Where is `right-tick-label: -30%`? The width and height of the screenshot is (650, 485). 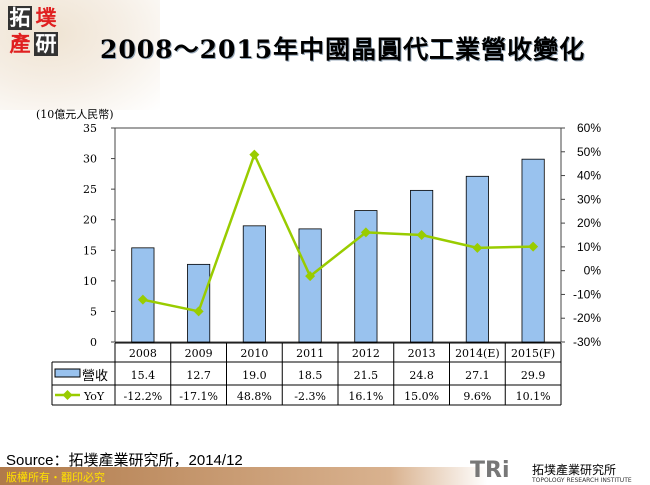 right-tick-label: -30% is located at coordinates (587, 342).